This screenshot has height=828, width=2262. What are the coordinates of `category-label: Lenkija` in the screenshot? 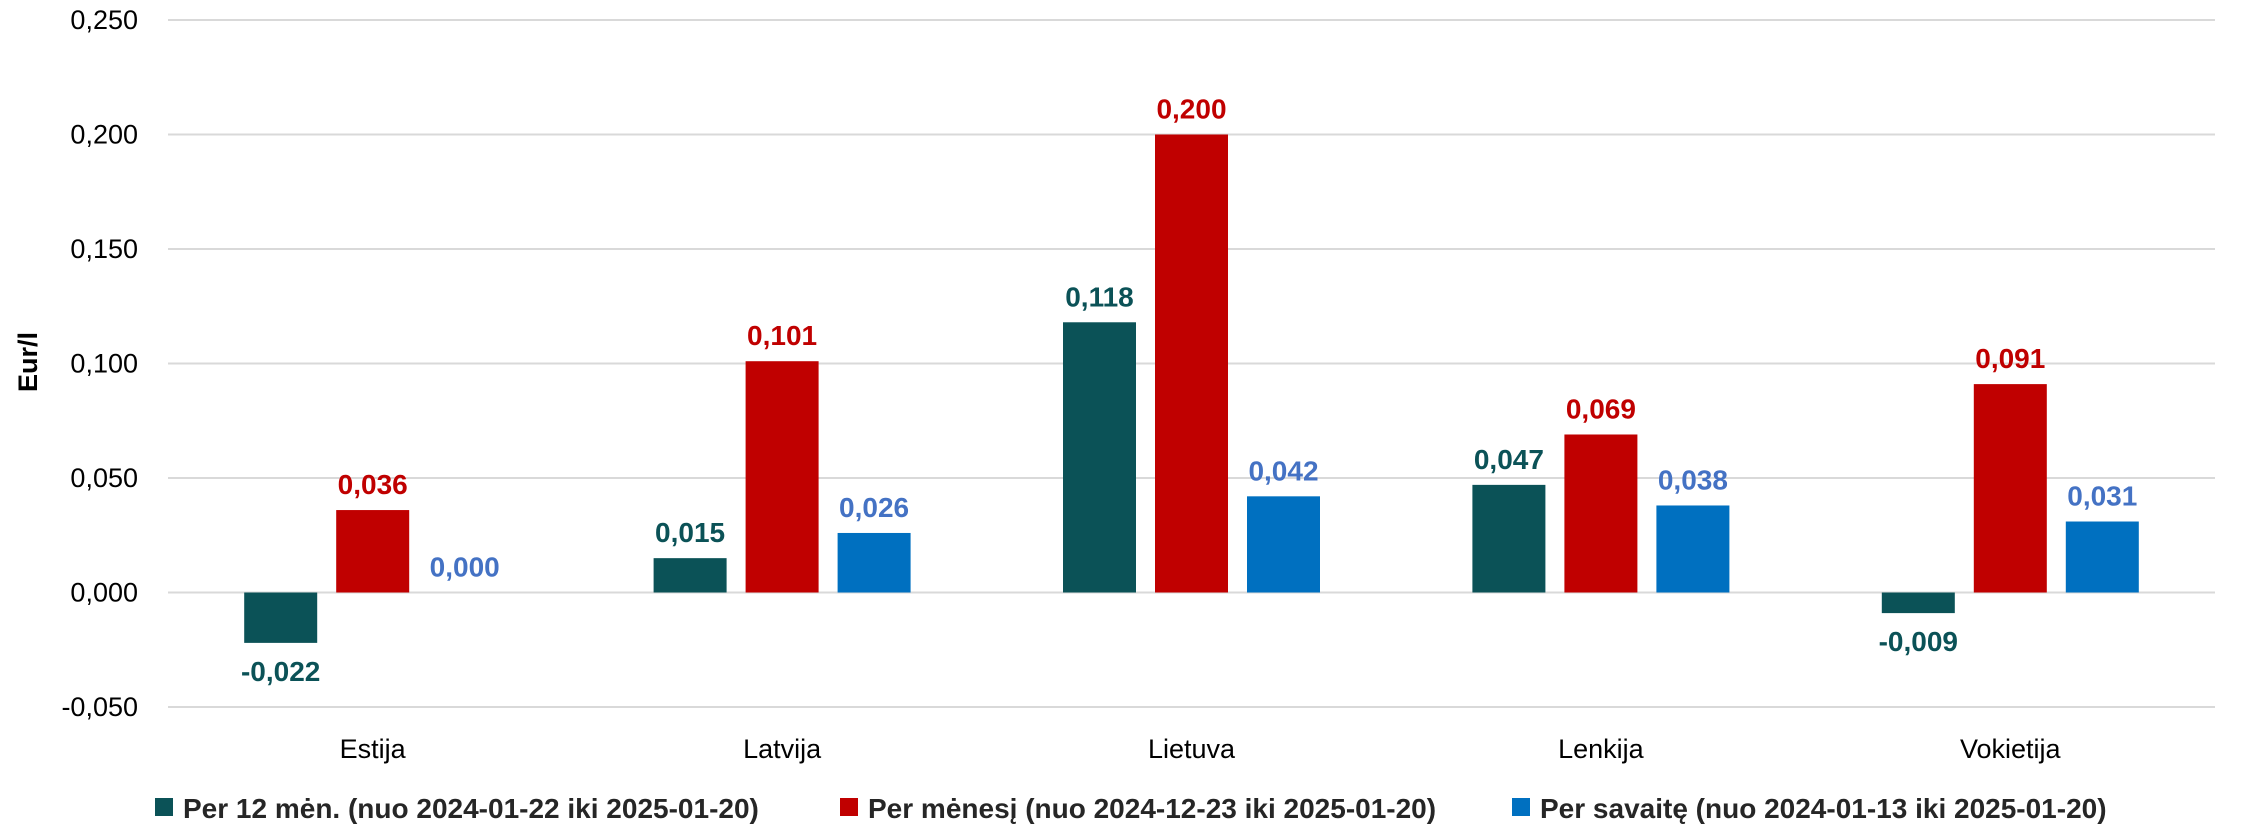 It's located at (1601, 749).